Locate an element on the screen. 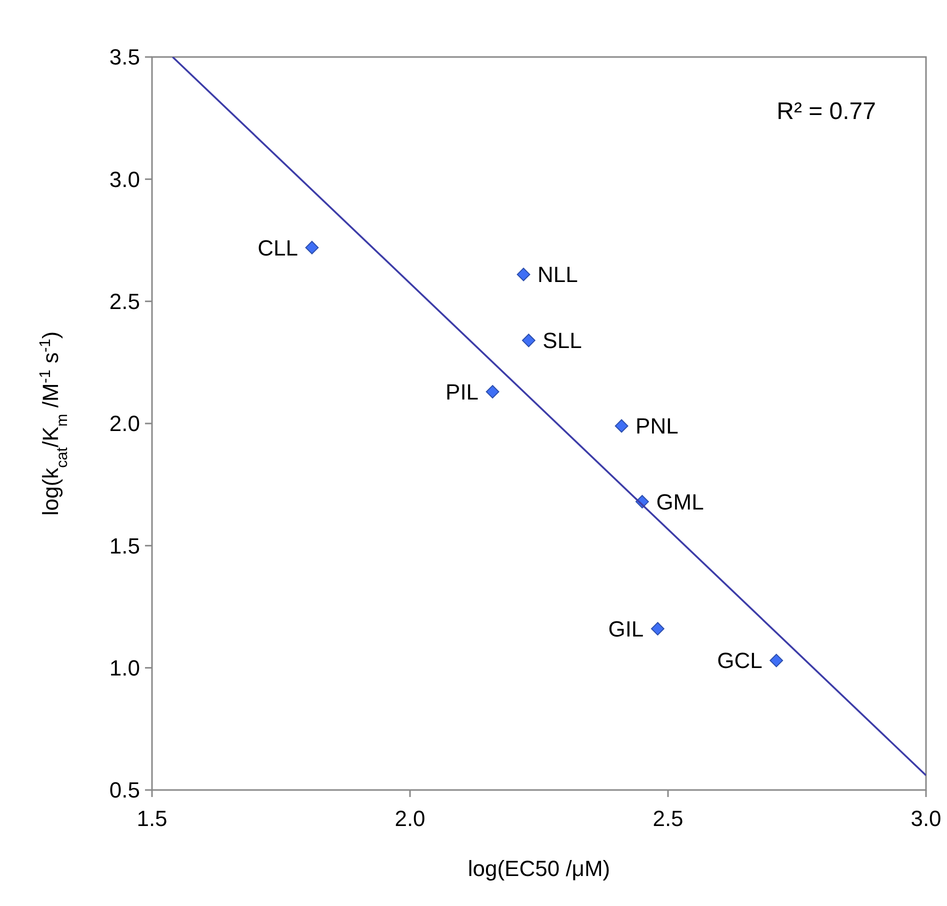 The height and width of the screenshot is (906, 947). x-tick-label: 2.0 is located at coordinates (410, 818).